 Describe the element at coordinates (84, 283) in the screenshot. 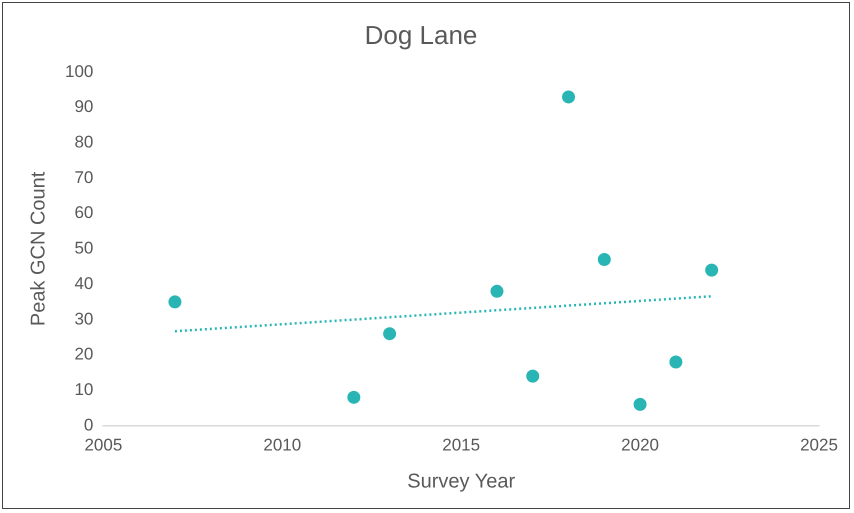

I see `y-tick-label: 40` at that location.